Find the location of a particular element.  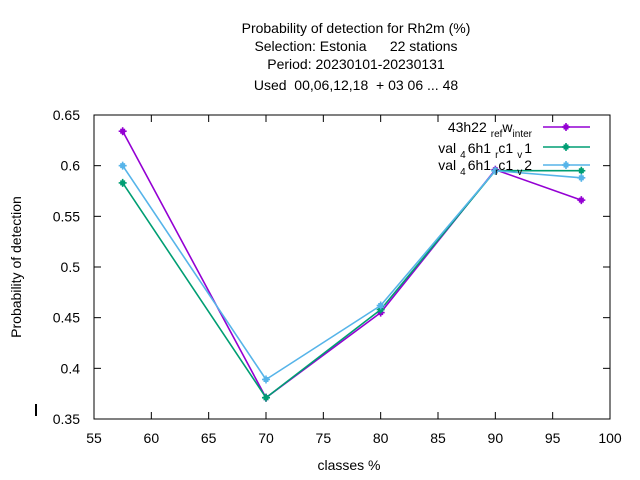

legend-label-2-part-f: v is located at coordinates (519, 155).